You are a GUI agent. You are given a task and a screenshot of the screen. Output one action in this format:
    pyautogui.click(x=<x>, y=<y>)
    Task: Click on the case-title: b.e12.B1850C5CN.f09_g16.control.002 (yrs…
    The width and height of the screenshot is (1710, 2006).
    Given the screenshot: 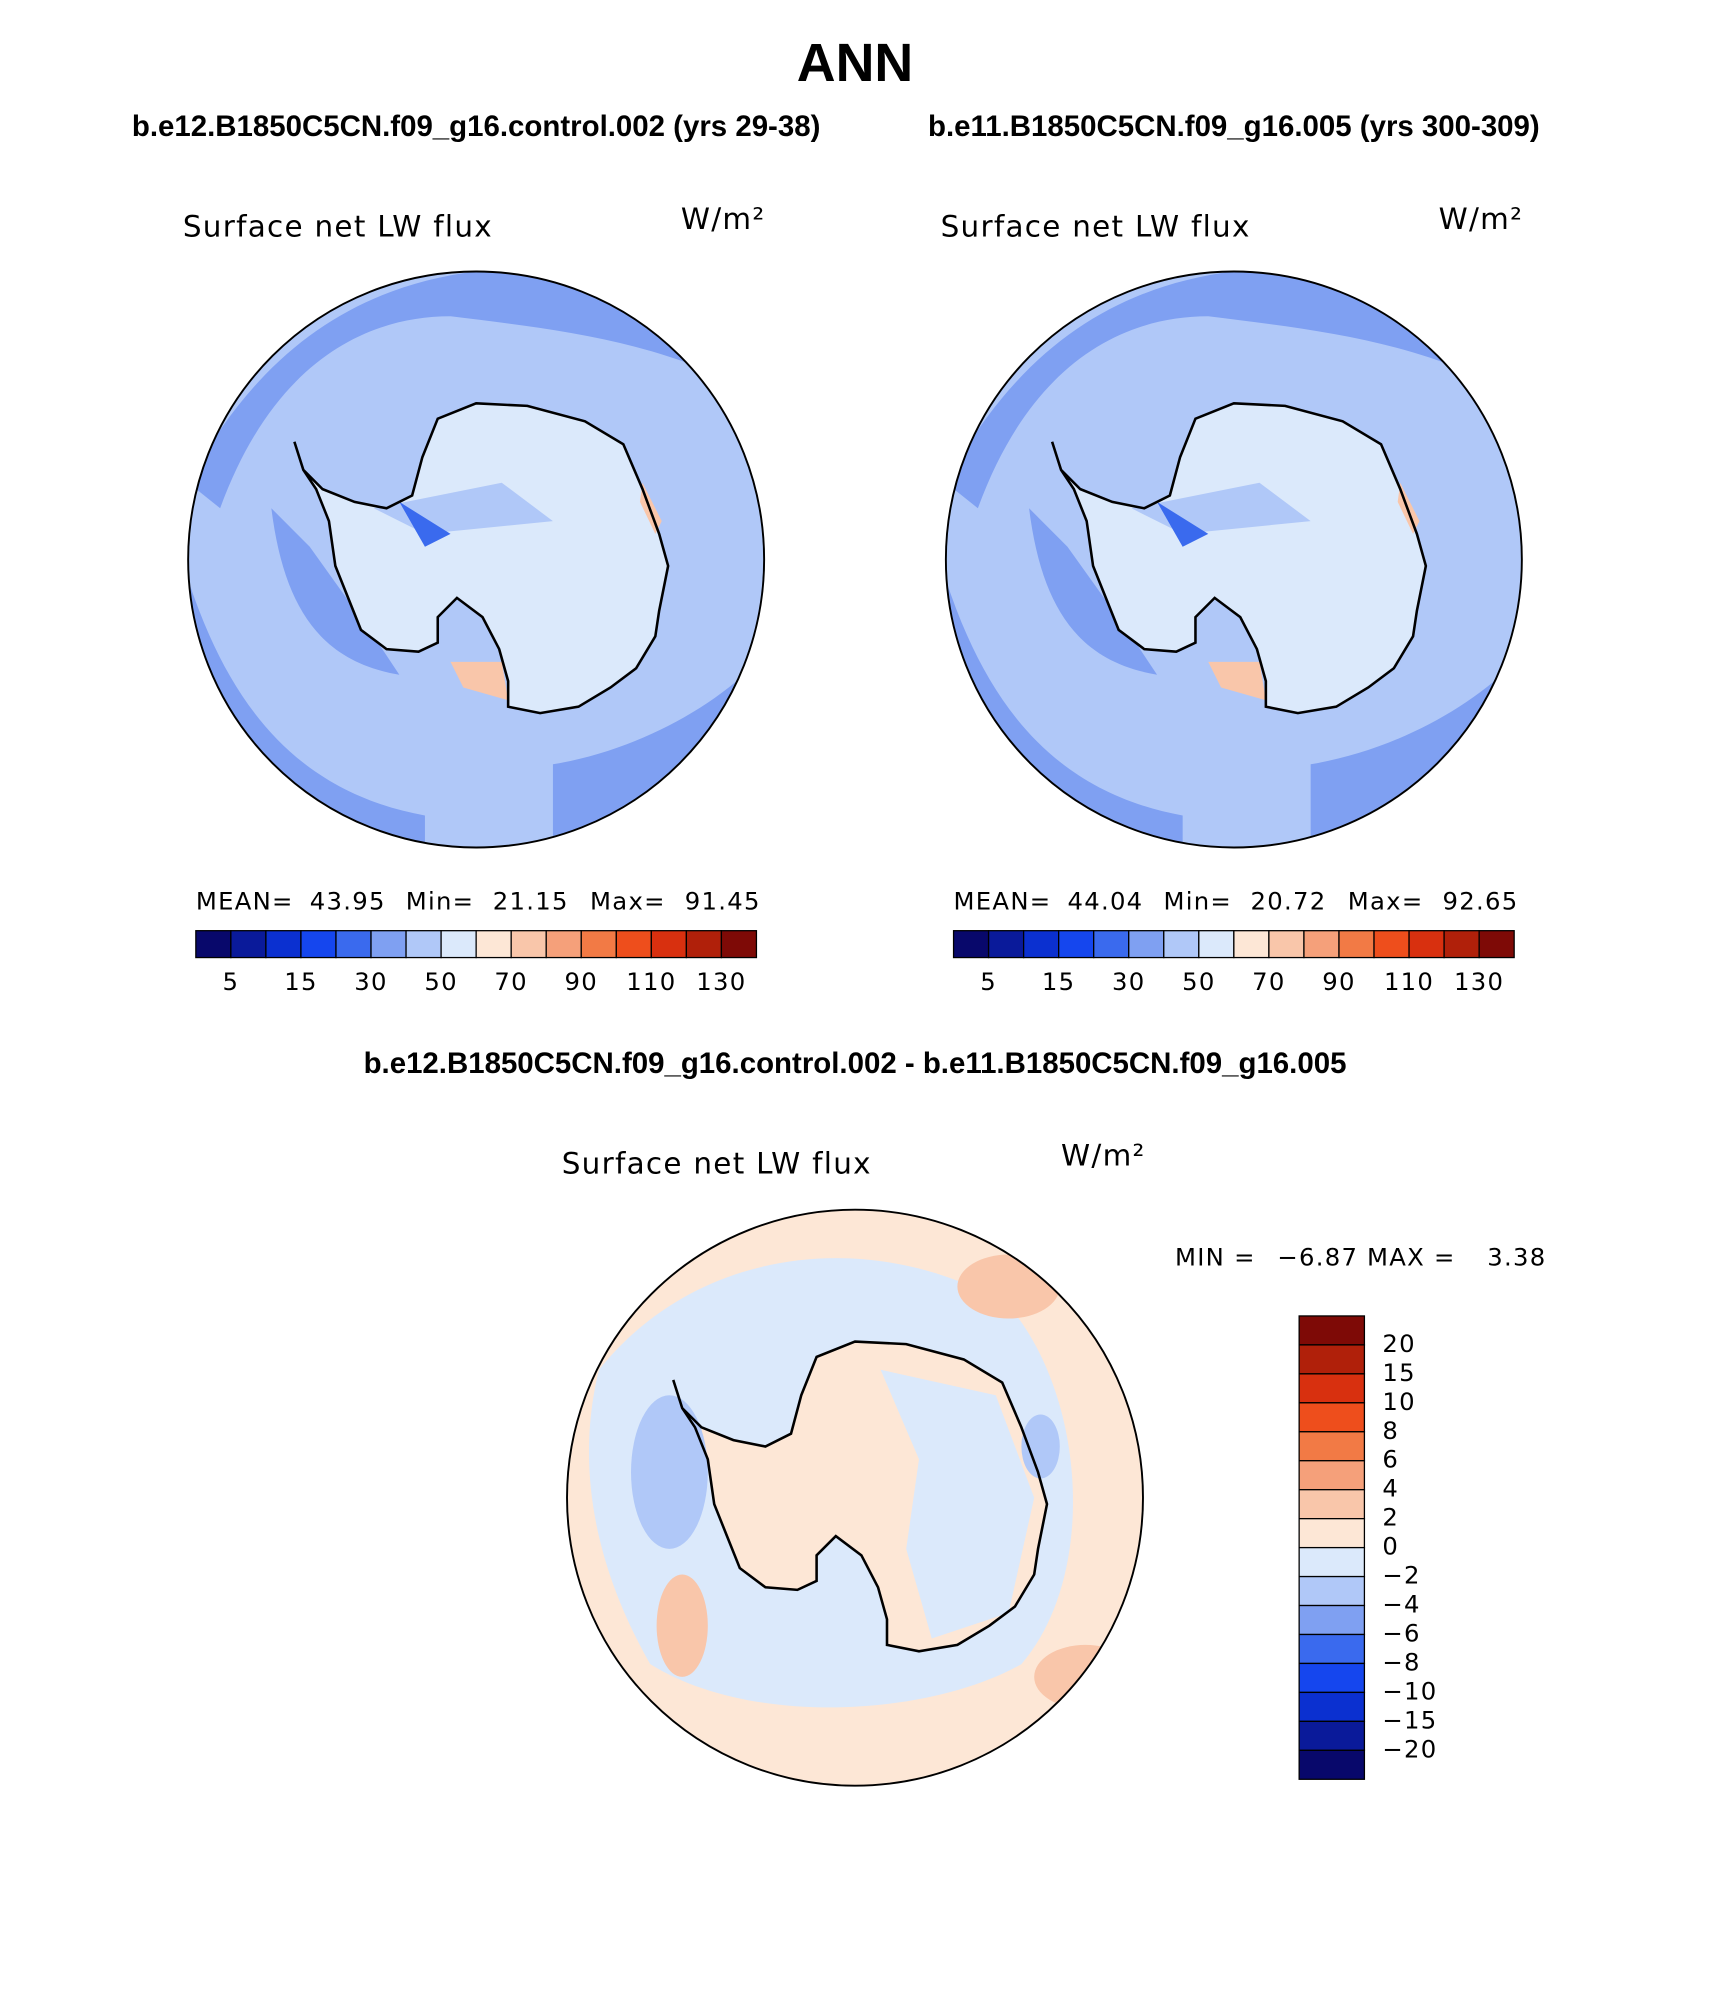 What is the action you would take?
    pyautogui.click(x=476, y=126)
    